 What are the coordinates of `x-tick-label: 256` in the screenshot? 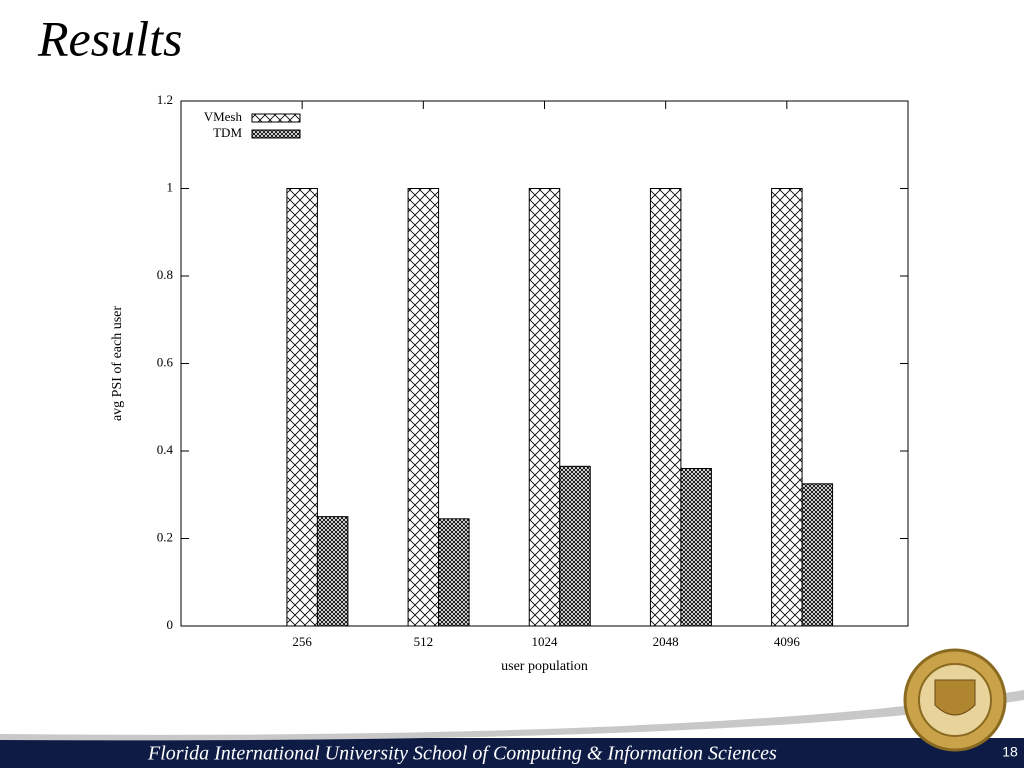 It's located at (302, 641).